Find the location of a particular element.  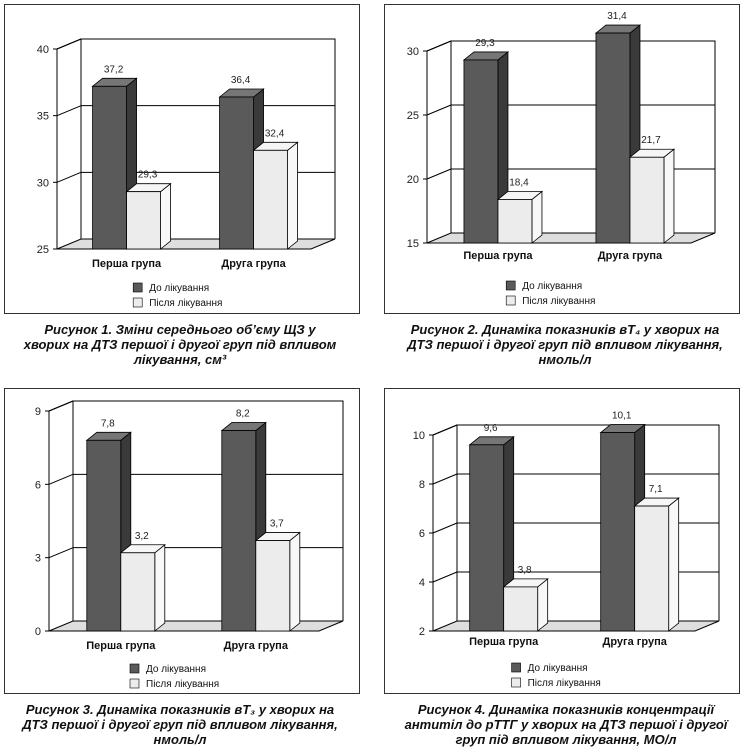

y-tick-label: 15 is located at coordinates (413, 244).